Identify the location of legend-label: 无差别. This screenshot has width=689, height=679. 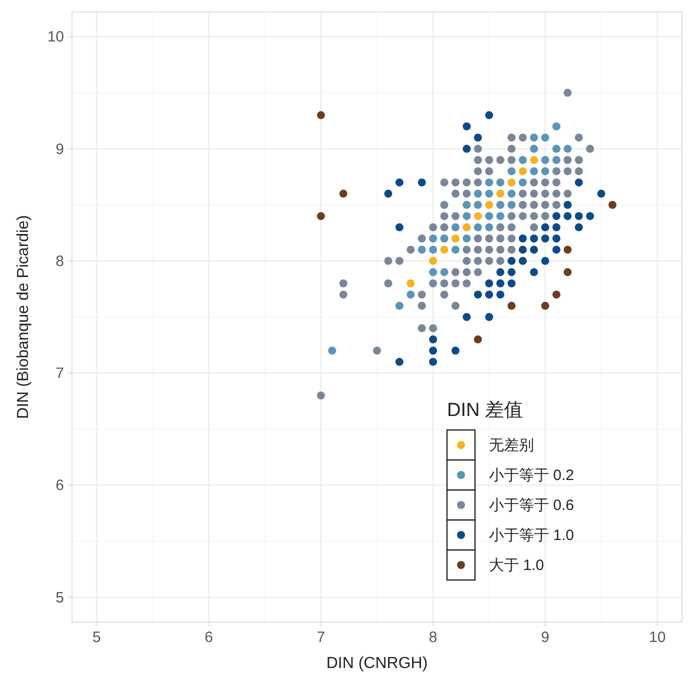
(511, 445).